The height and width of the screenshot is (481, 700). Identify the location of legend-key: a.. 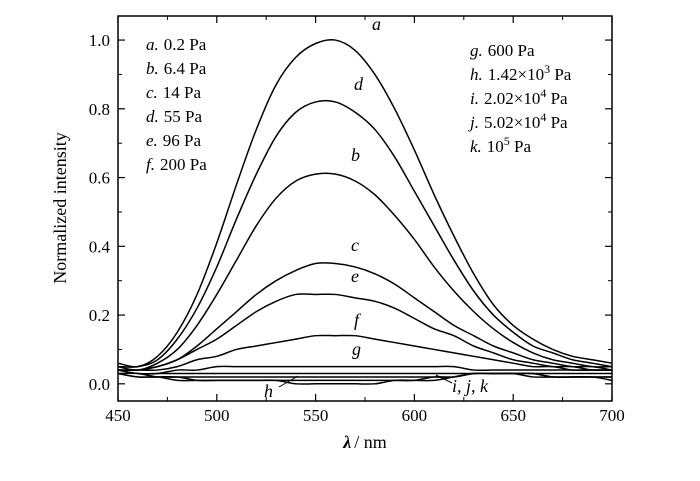
(152, 44).